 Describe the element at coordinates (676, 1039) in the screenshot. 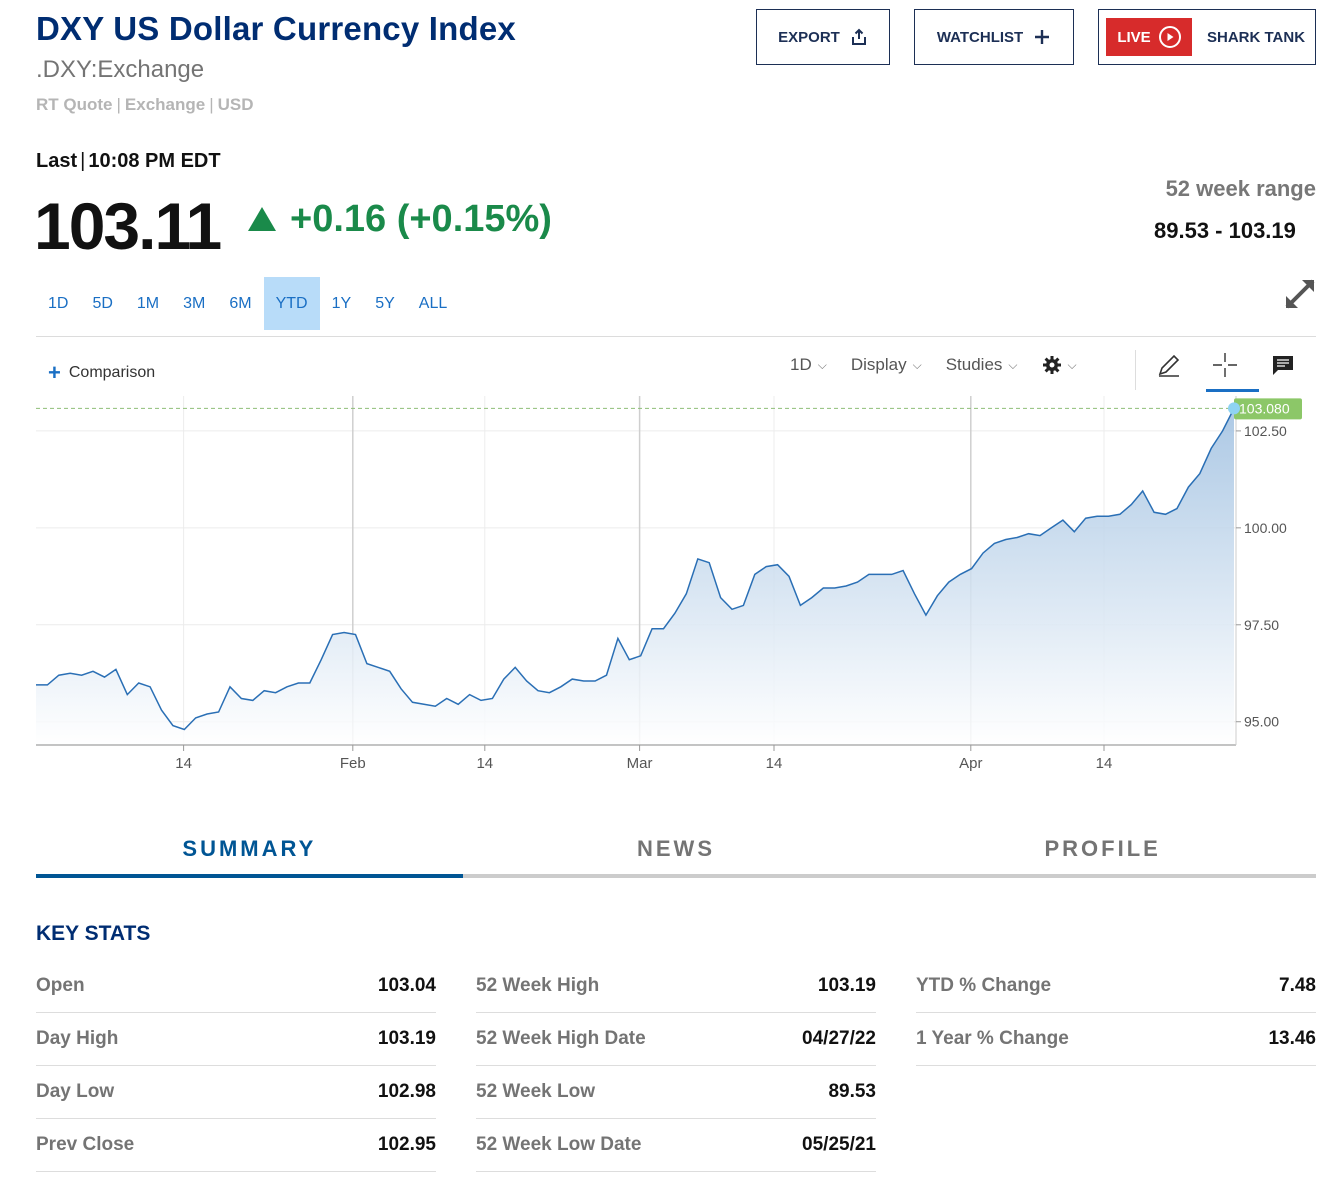

I see `stat-row: 52 Week High Date 04/27/22` at that location.